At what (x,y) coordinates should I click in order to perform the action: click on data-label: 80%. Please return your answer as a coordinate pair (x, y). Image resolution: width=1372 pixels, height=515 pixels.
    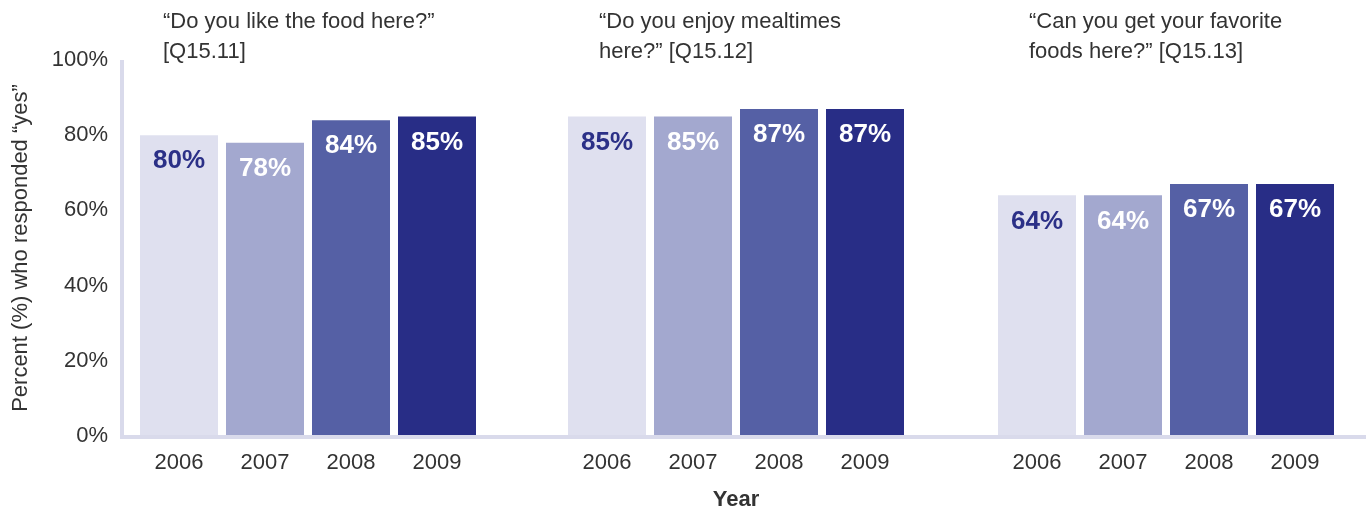
    Looking at the image, I should click on (179, 159).